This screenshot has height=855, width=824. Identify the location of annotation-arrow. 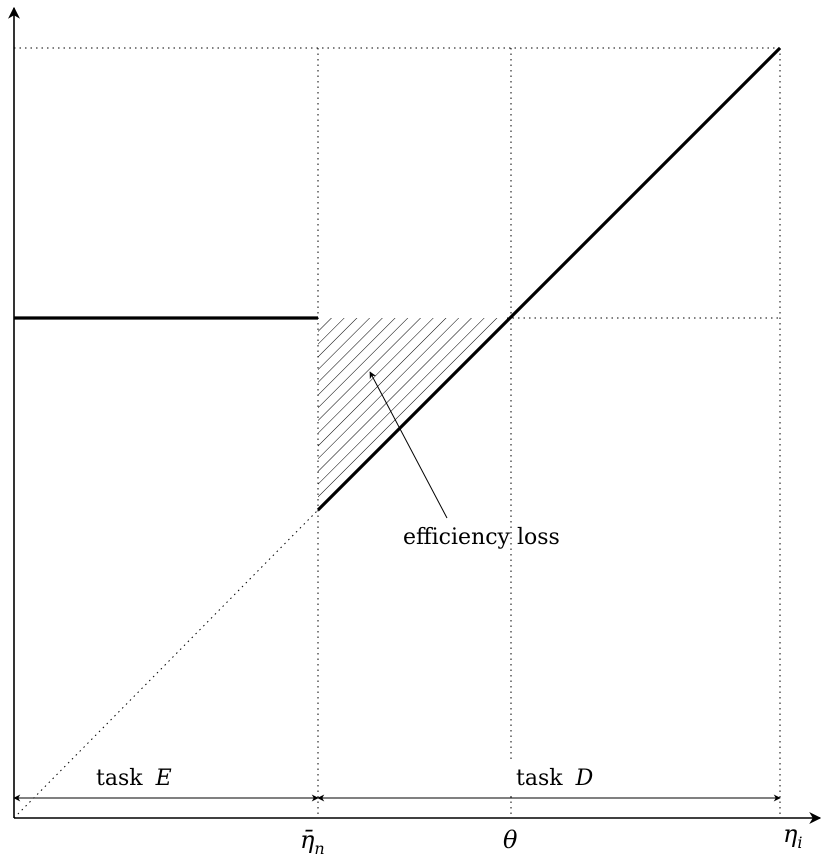
(408, 445).